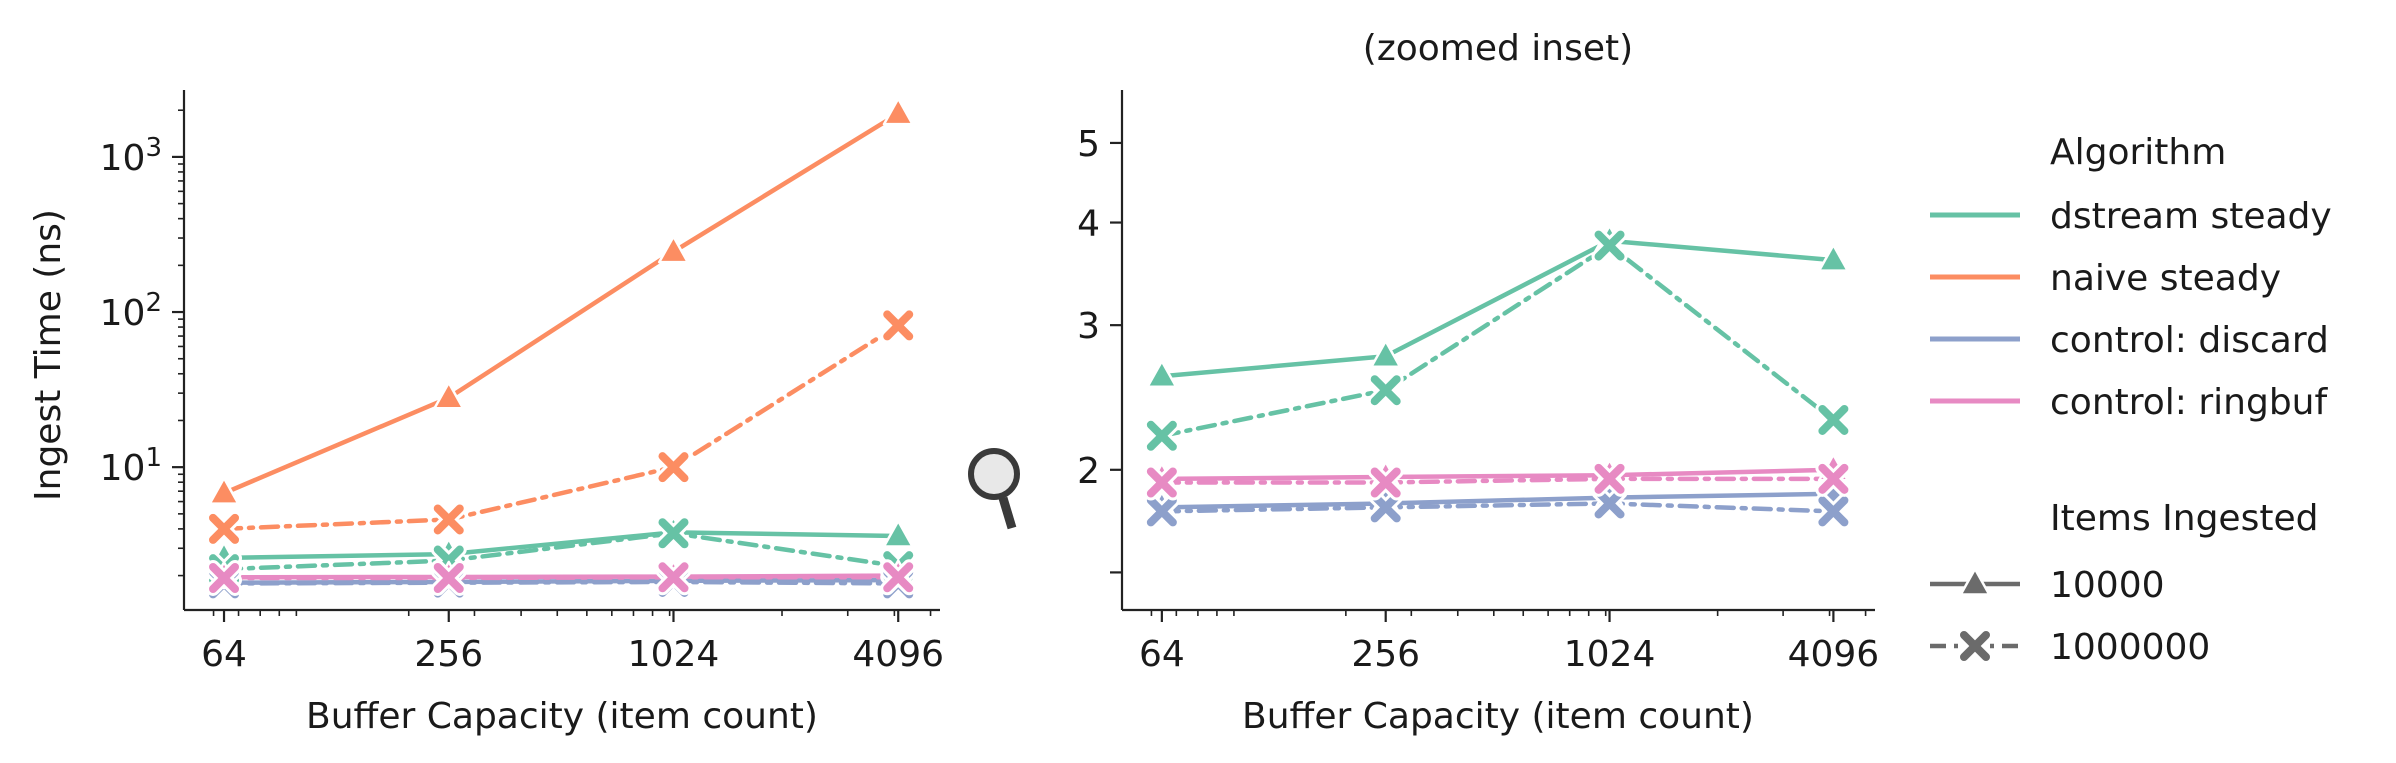 Image resolution: width=2396 pixels, height=763 pixels. I want to click on main-series-control-ringbuf-1000000-point-2-stroke-b, so click(673, 577).